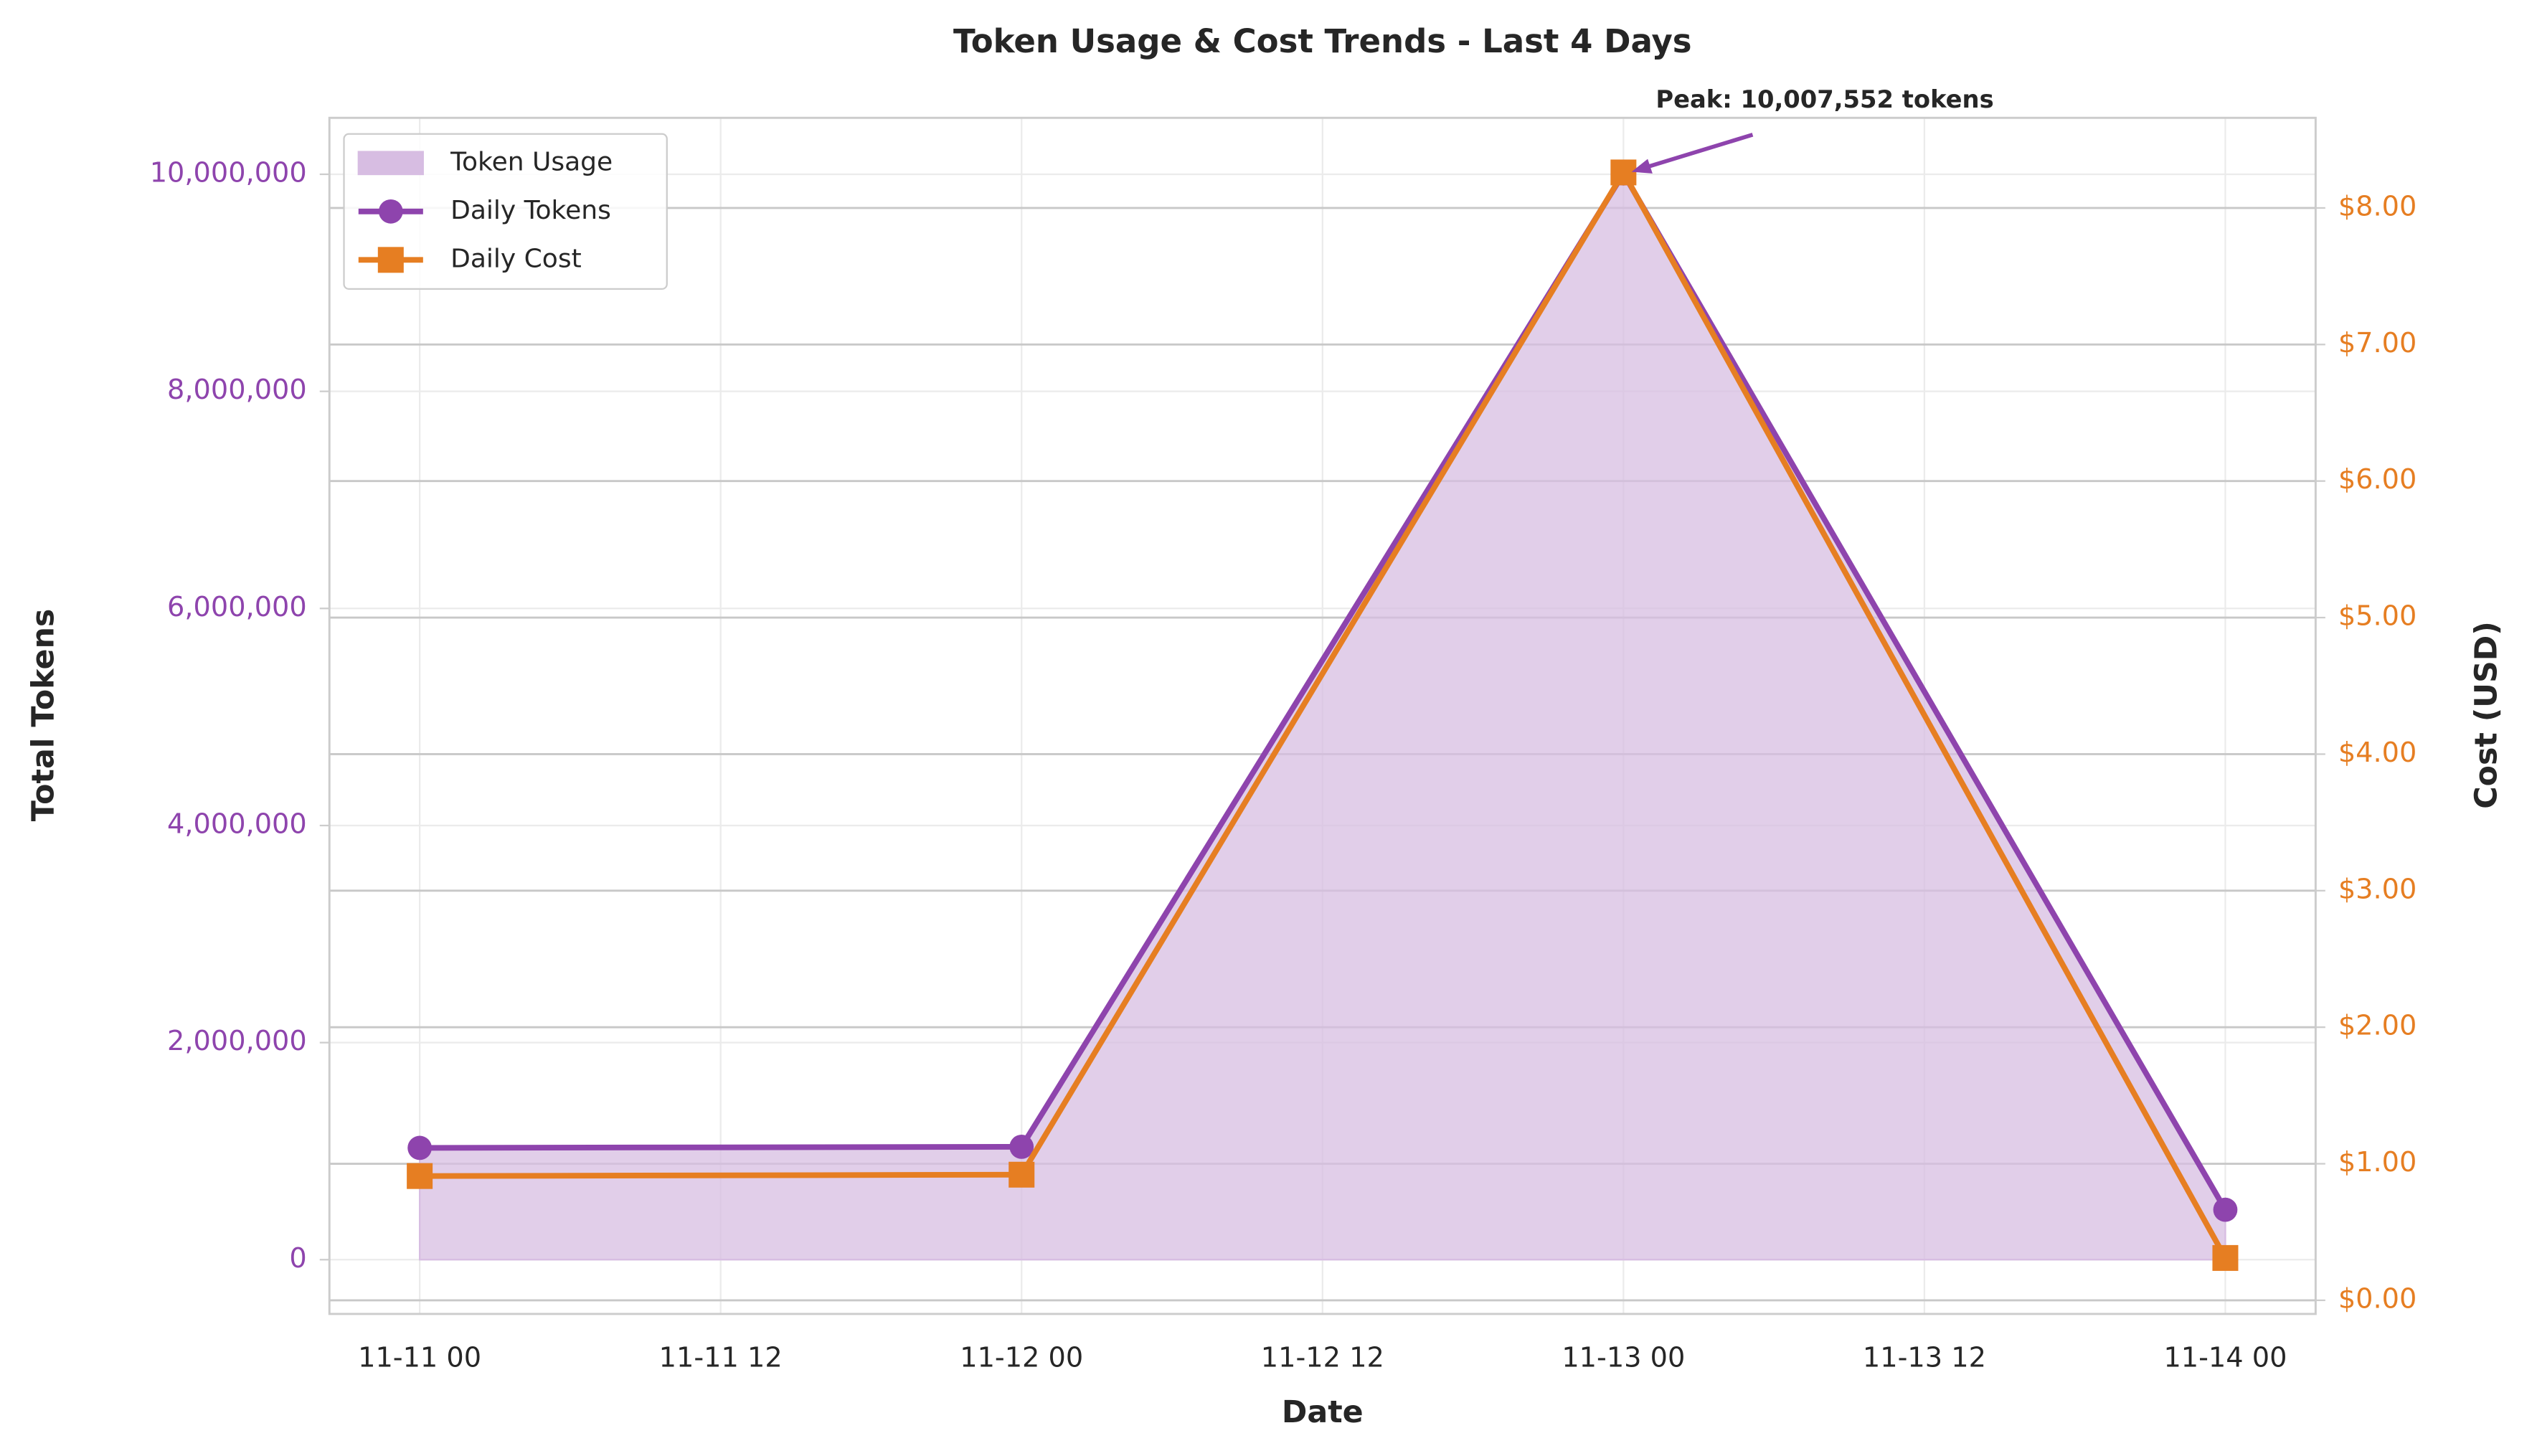  What do you see at coordinates (1642, 166) in the screenshot?
I see `annotation-arrowhead` at bounding box center [1642, 166].